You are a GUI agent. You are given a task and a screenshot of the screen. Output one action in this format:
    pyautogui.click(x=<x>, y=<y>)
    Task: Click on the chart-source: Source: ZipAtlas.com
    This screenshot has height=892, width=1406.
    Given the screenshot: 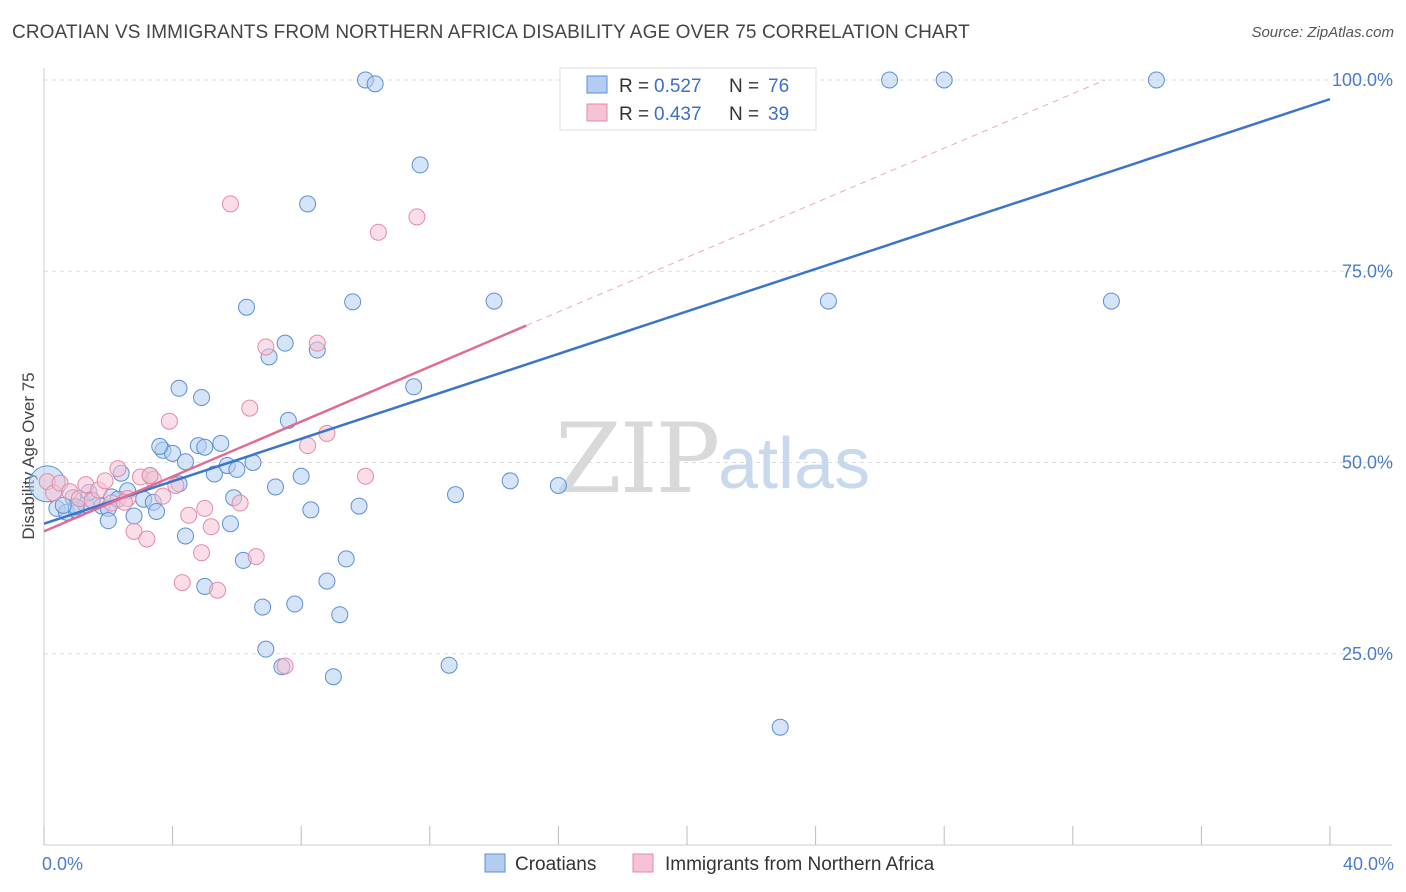 What is the action you would take?
    pyautogui.click(x=1322, y=32)
    